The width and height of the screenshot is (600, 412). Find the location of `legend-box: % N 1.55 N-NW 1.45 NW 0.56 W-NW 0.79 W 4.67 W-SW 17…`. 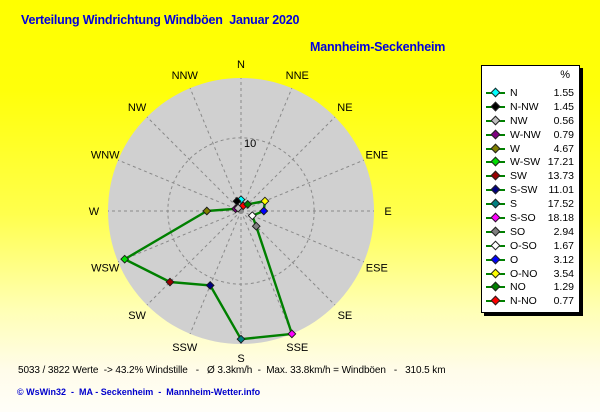

legend-box: % N 1.55 N-NW 1.45 NW 0.56 W-NW 0.79 W 4.67 W-SW 17… is located at coordinates (530, 189).